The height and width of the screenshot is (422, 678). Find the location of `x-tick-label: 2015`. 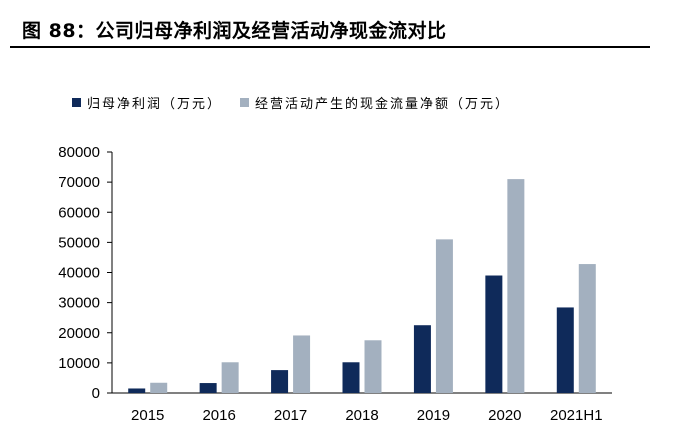

x-tick-label: 2015 is located at coordinates (147, 414).